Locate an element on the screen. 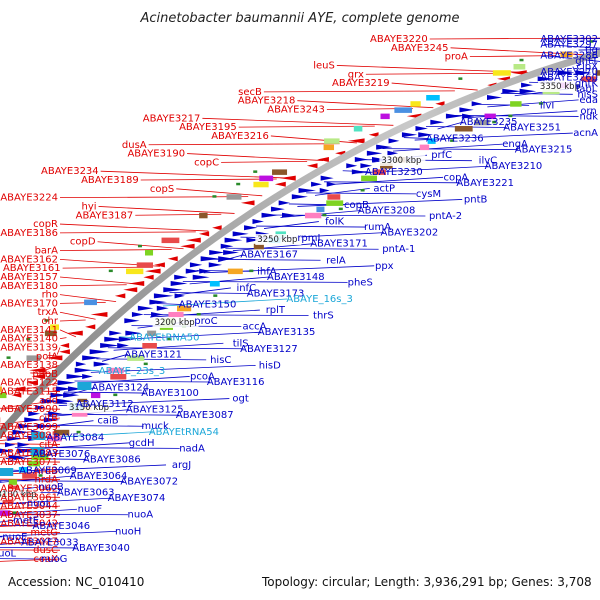 The image size is (600, 600). gene-label: add is located at coordinates (48, 400).